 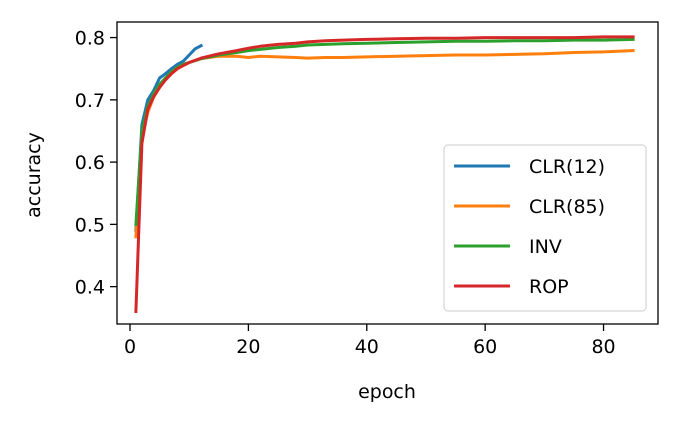 I want to click on legend-label: CLR(12), so click(x=567, y=167).